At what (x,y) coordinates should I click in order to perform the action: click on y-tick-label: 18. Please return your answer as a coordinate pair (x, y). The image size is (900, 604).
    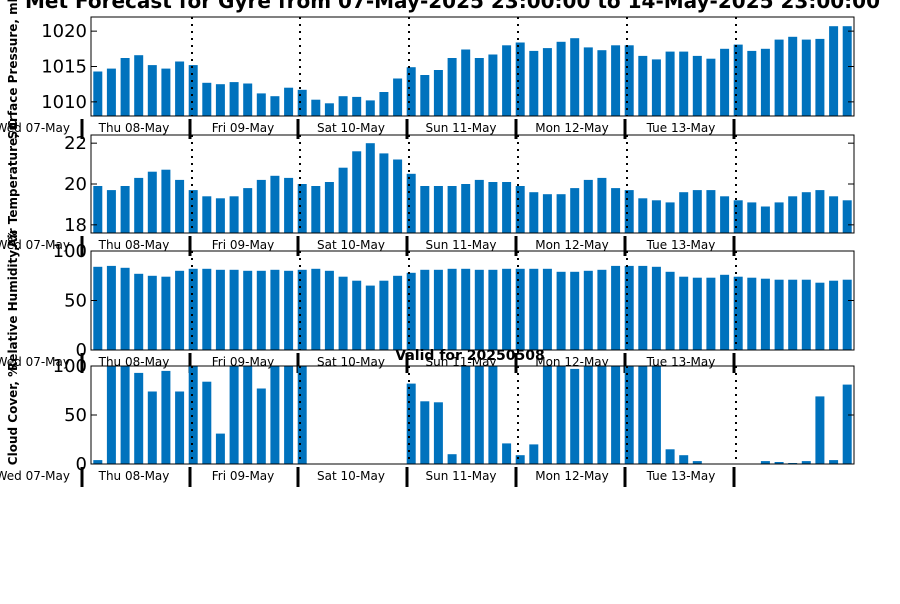
    Looking at the image, I should click on (75, 225).